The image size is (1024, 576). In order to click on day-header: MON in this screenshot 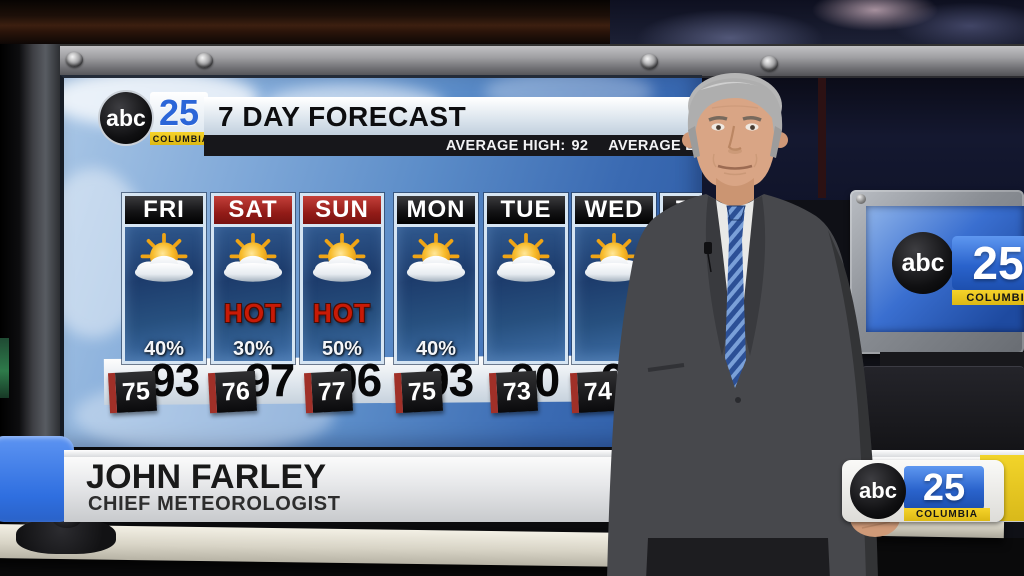, I will do `click(436, 211)`.